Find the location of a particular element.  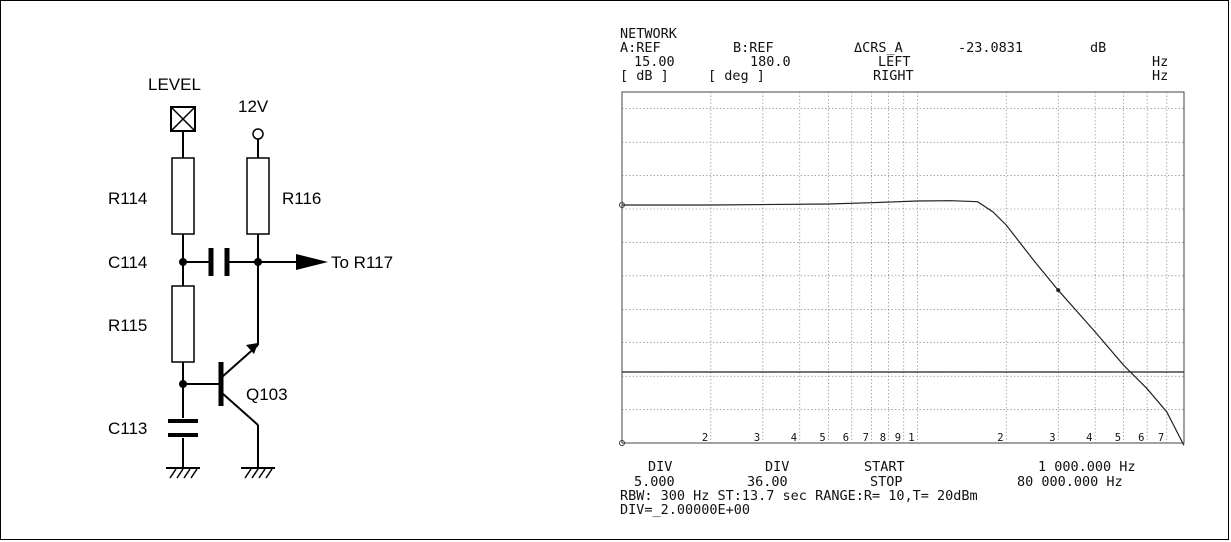

x-tick-label: 1 is located at coordinates (911, 438).